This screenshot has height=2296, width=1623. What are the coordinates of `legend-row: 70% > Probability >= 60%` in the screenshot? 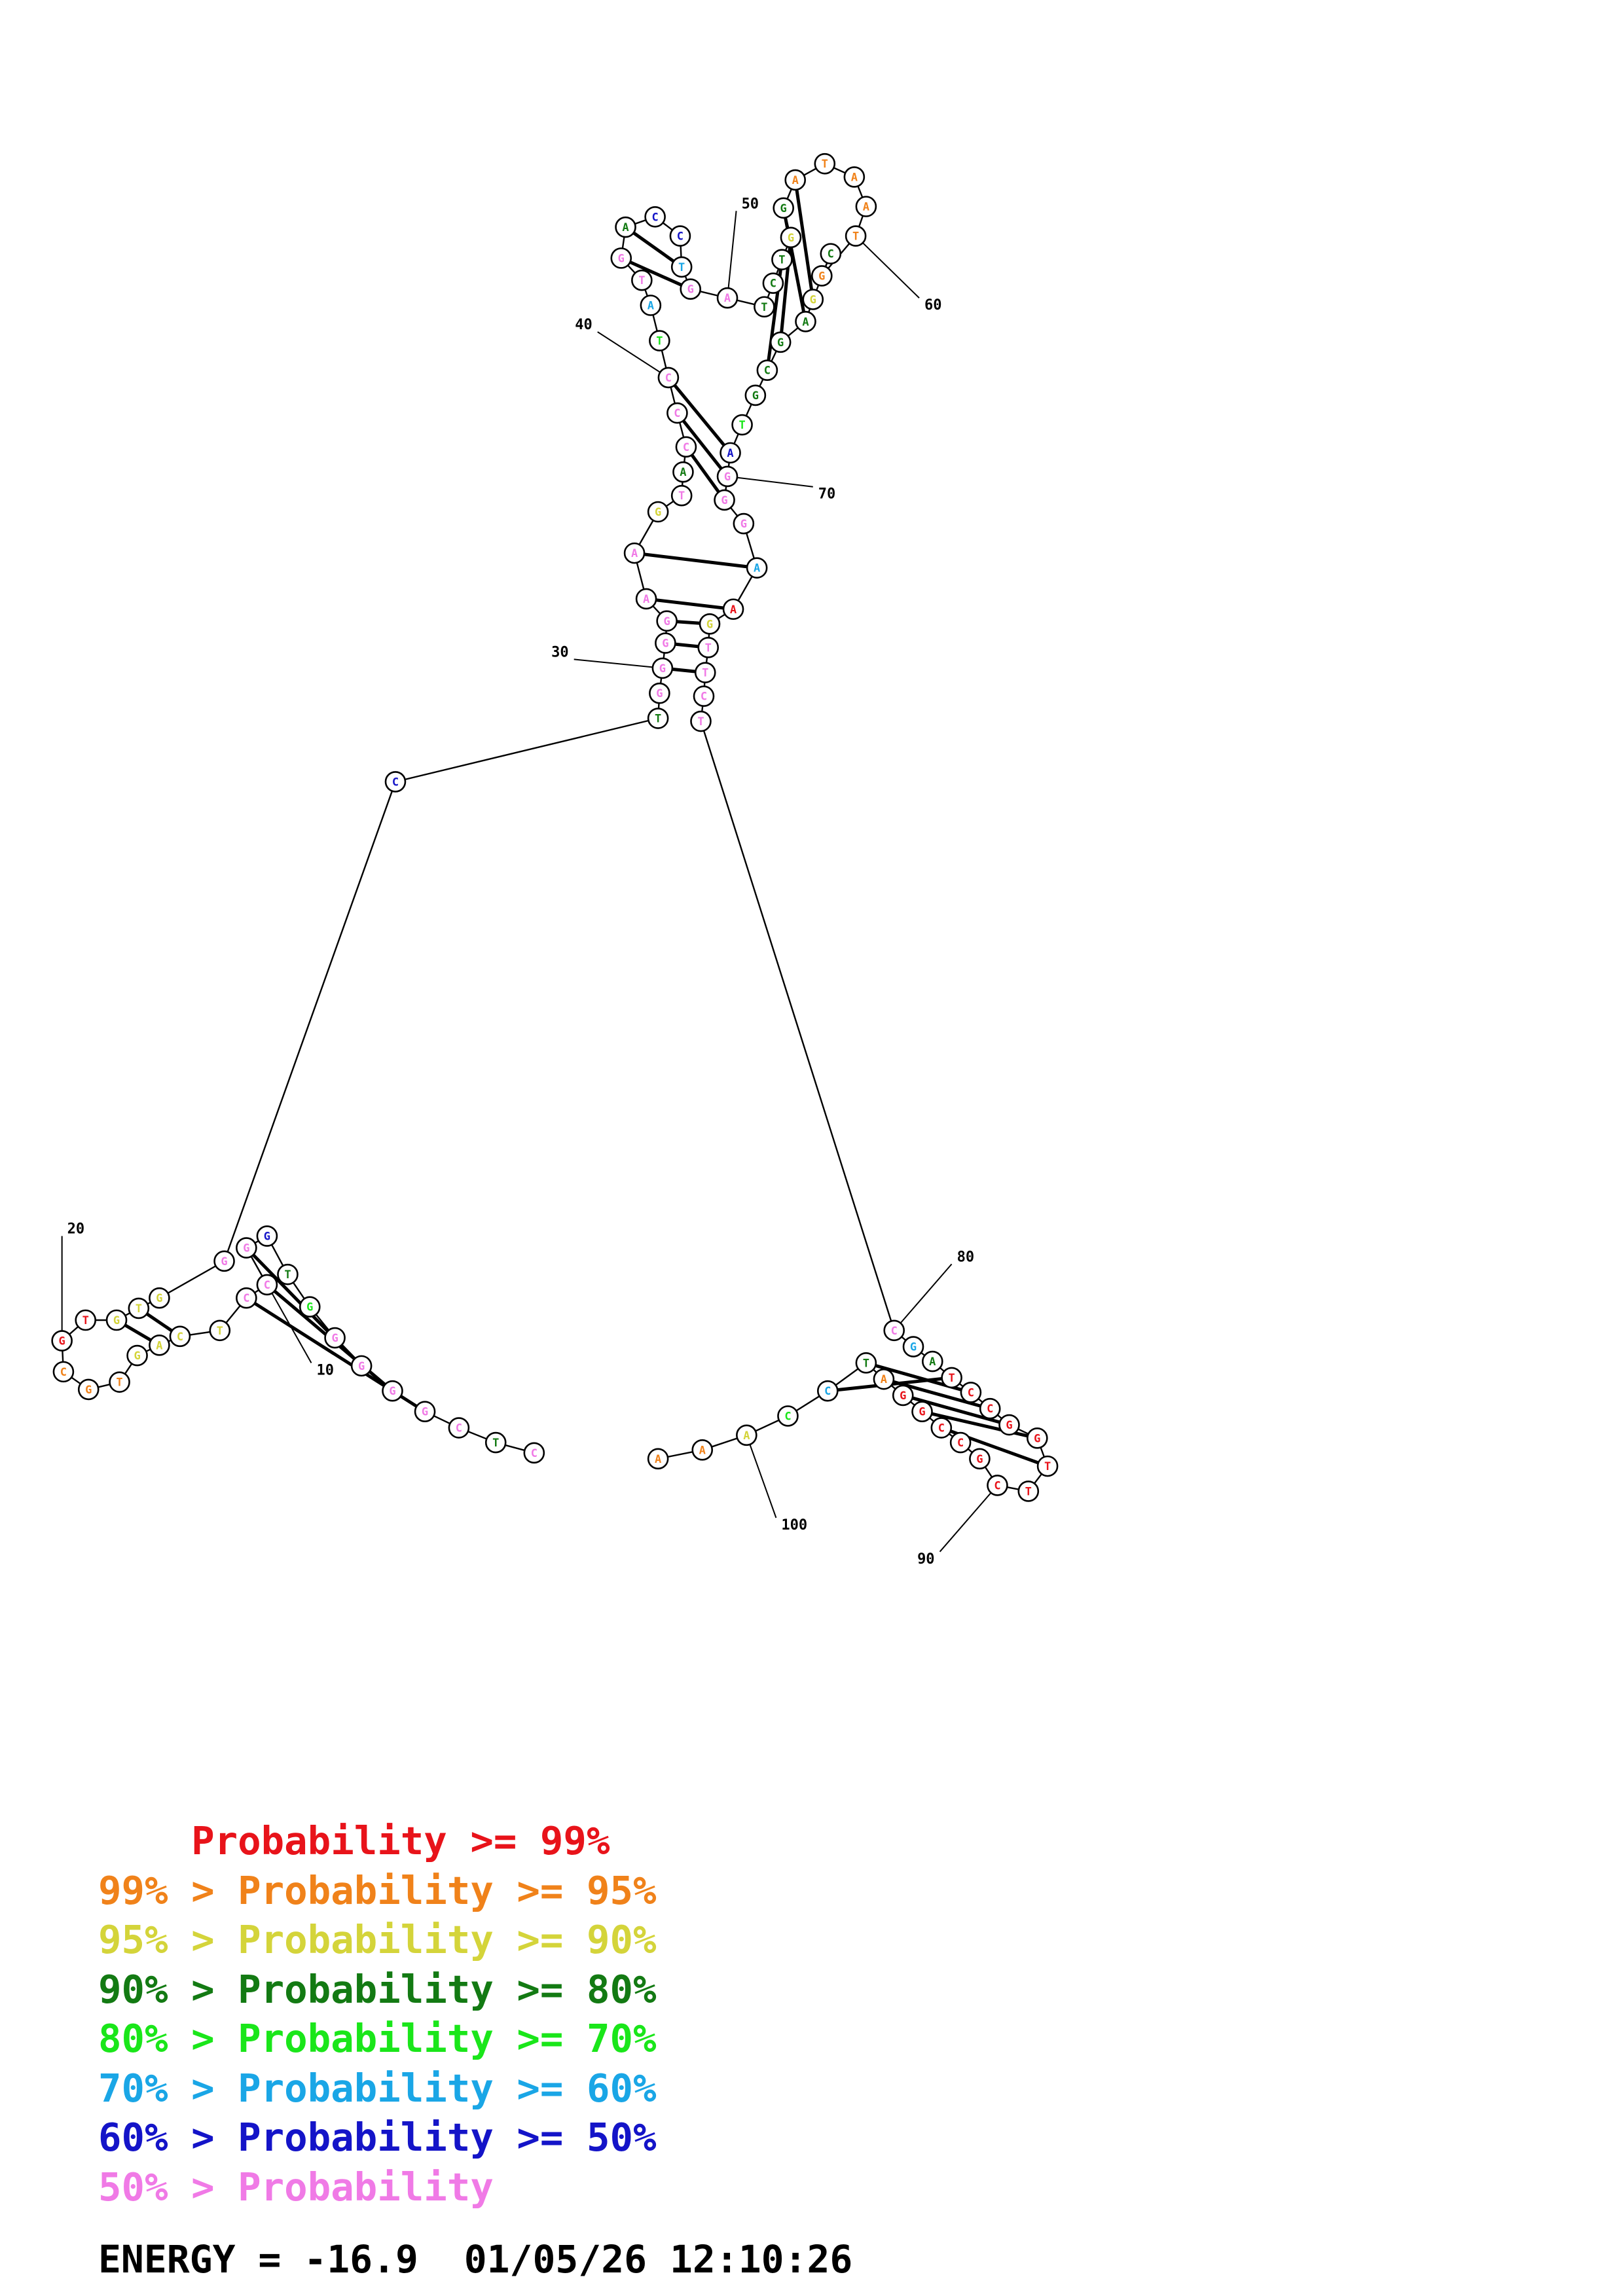 It's located at (377, 2088).